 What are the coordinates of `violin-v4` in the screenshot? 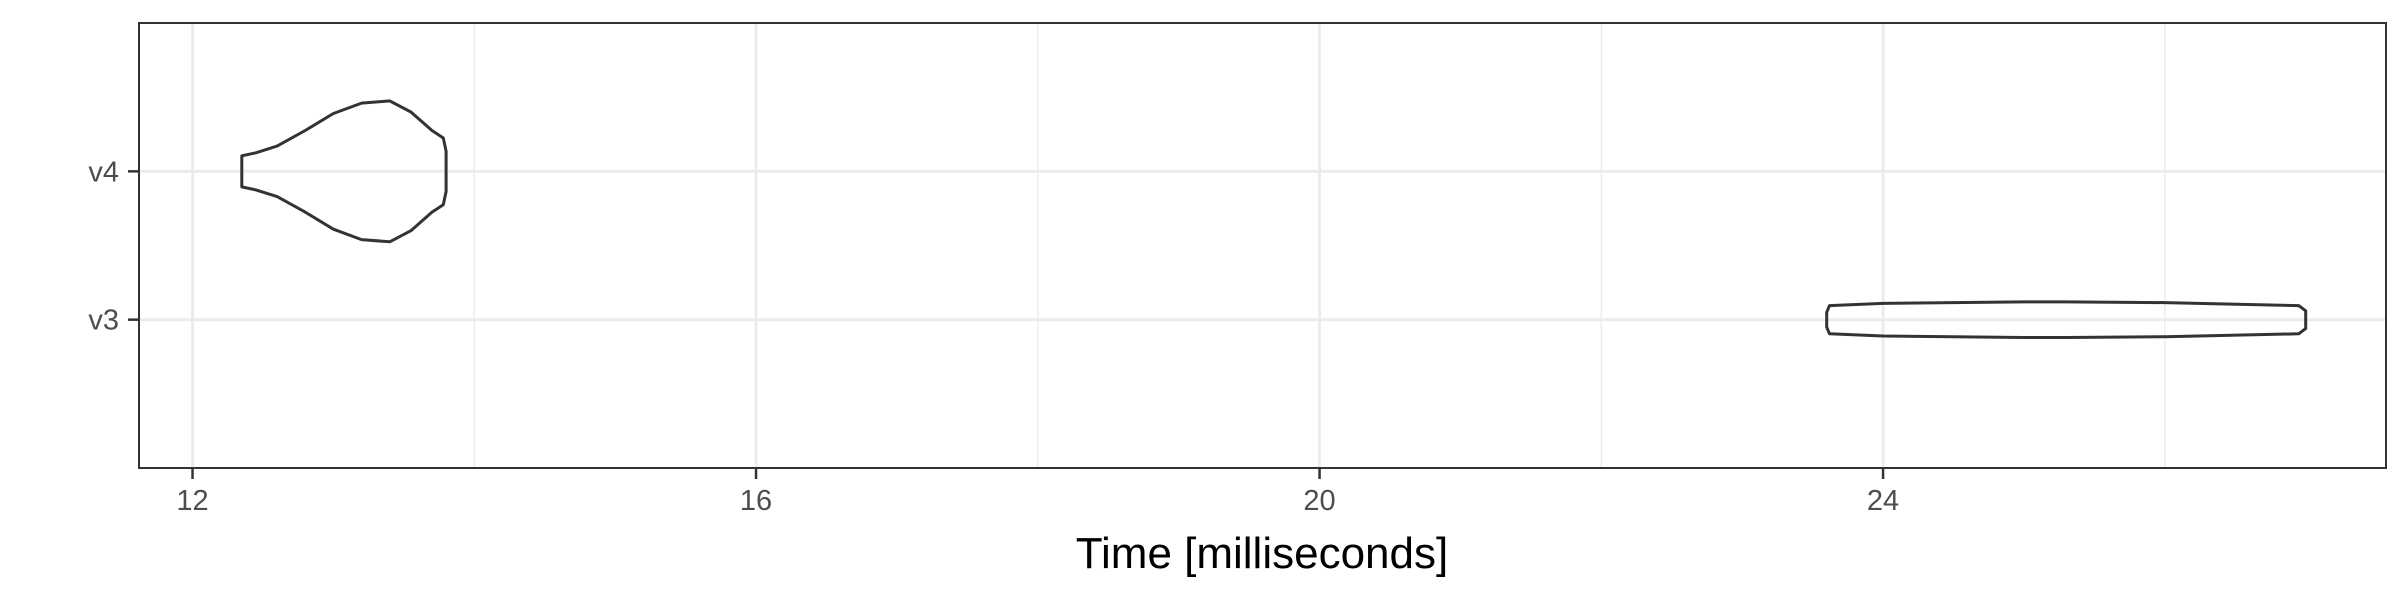 It's located at (344, 171).